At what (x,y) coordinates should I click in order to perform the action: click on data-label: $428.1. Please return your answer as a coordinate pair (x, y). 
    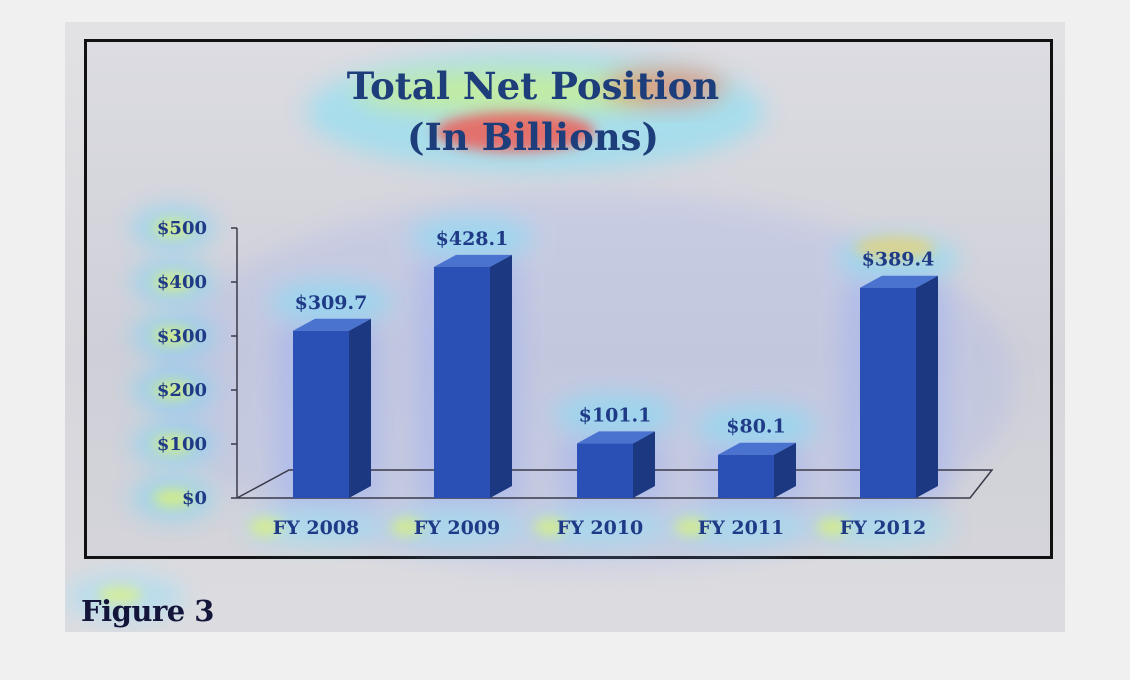
    Looking at the image, I should click on (472, 239).